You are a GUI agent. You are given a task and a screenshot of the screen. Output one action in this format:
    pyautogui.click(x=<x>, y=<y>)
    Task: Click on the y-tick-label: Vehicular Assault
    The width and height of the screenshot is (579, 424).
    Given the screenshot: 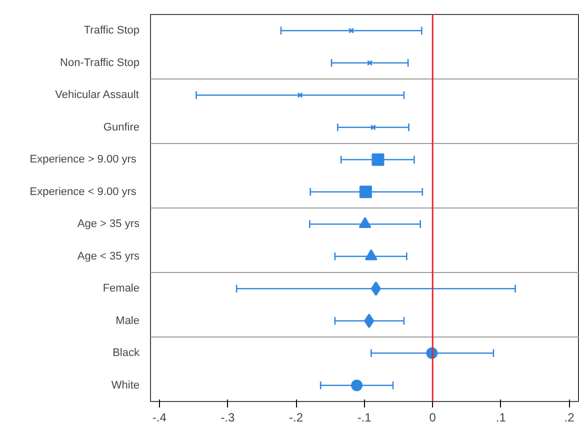 What is the action you would take?
    pyautogui.click(x=97, y=95)
    